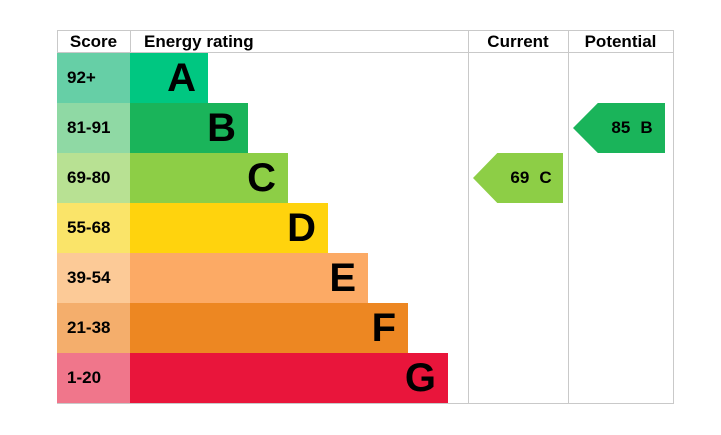 The height and width of the screenshot is (435, 721). I want to click on band-row: 1-20 G, so click(252, 378).